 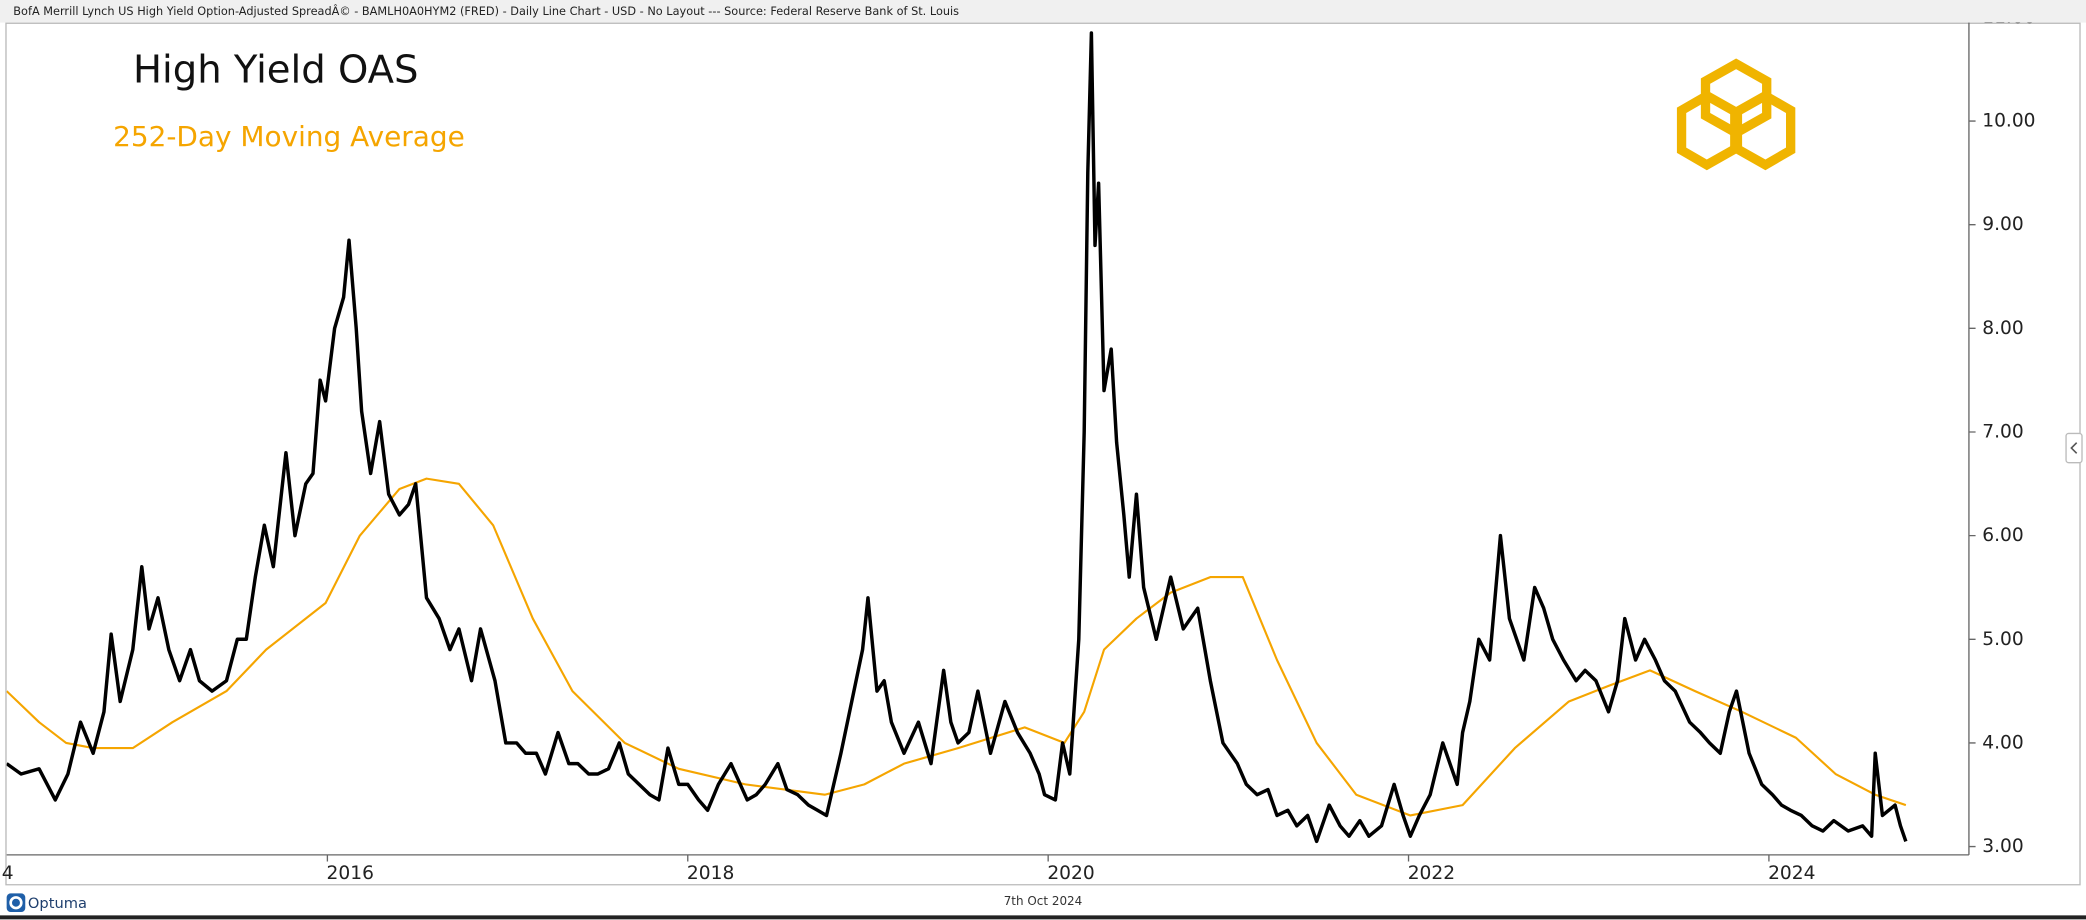 I want to click on x-axis-labels: 4 2016 2018 2020 2022 2024, so click(x=908, y=869).